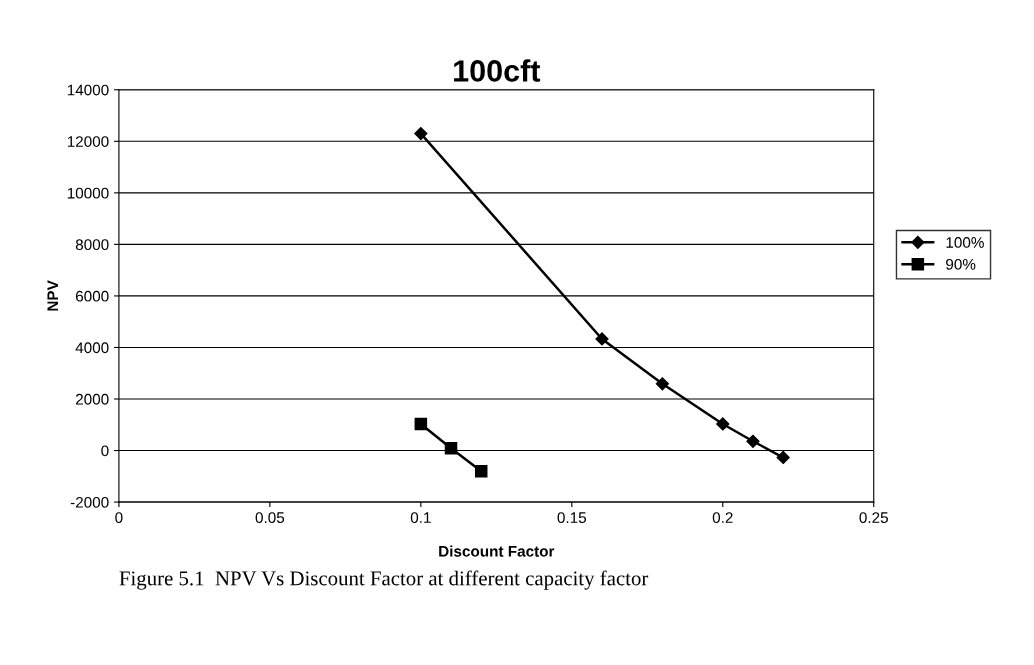  What do you see at coordinates (384, 580) in the screenshot?
I see `caption: Figure 5.1 NPV Vs Discount Factor at different capacity factor` at bounding box center [384, 580].